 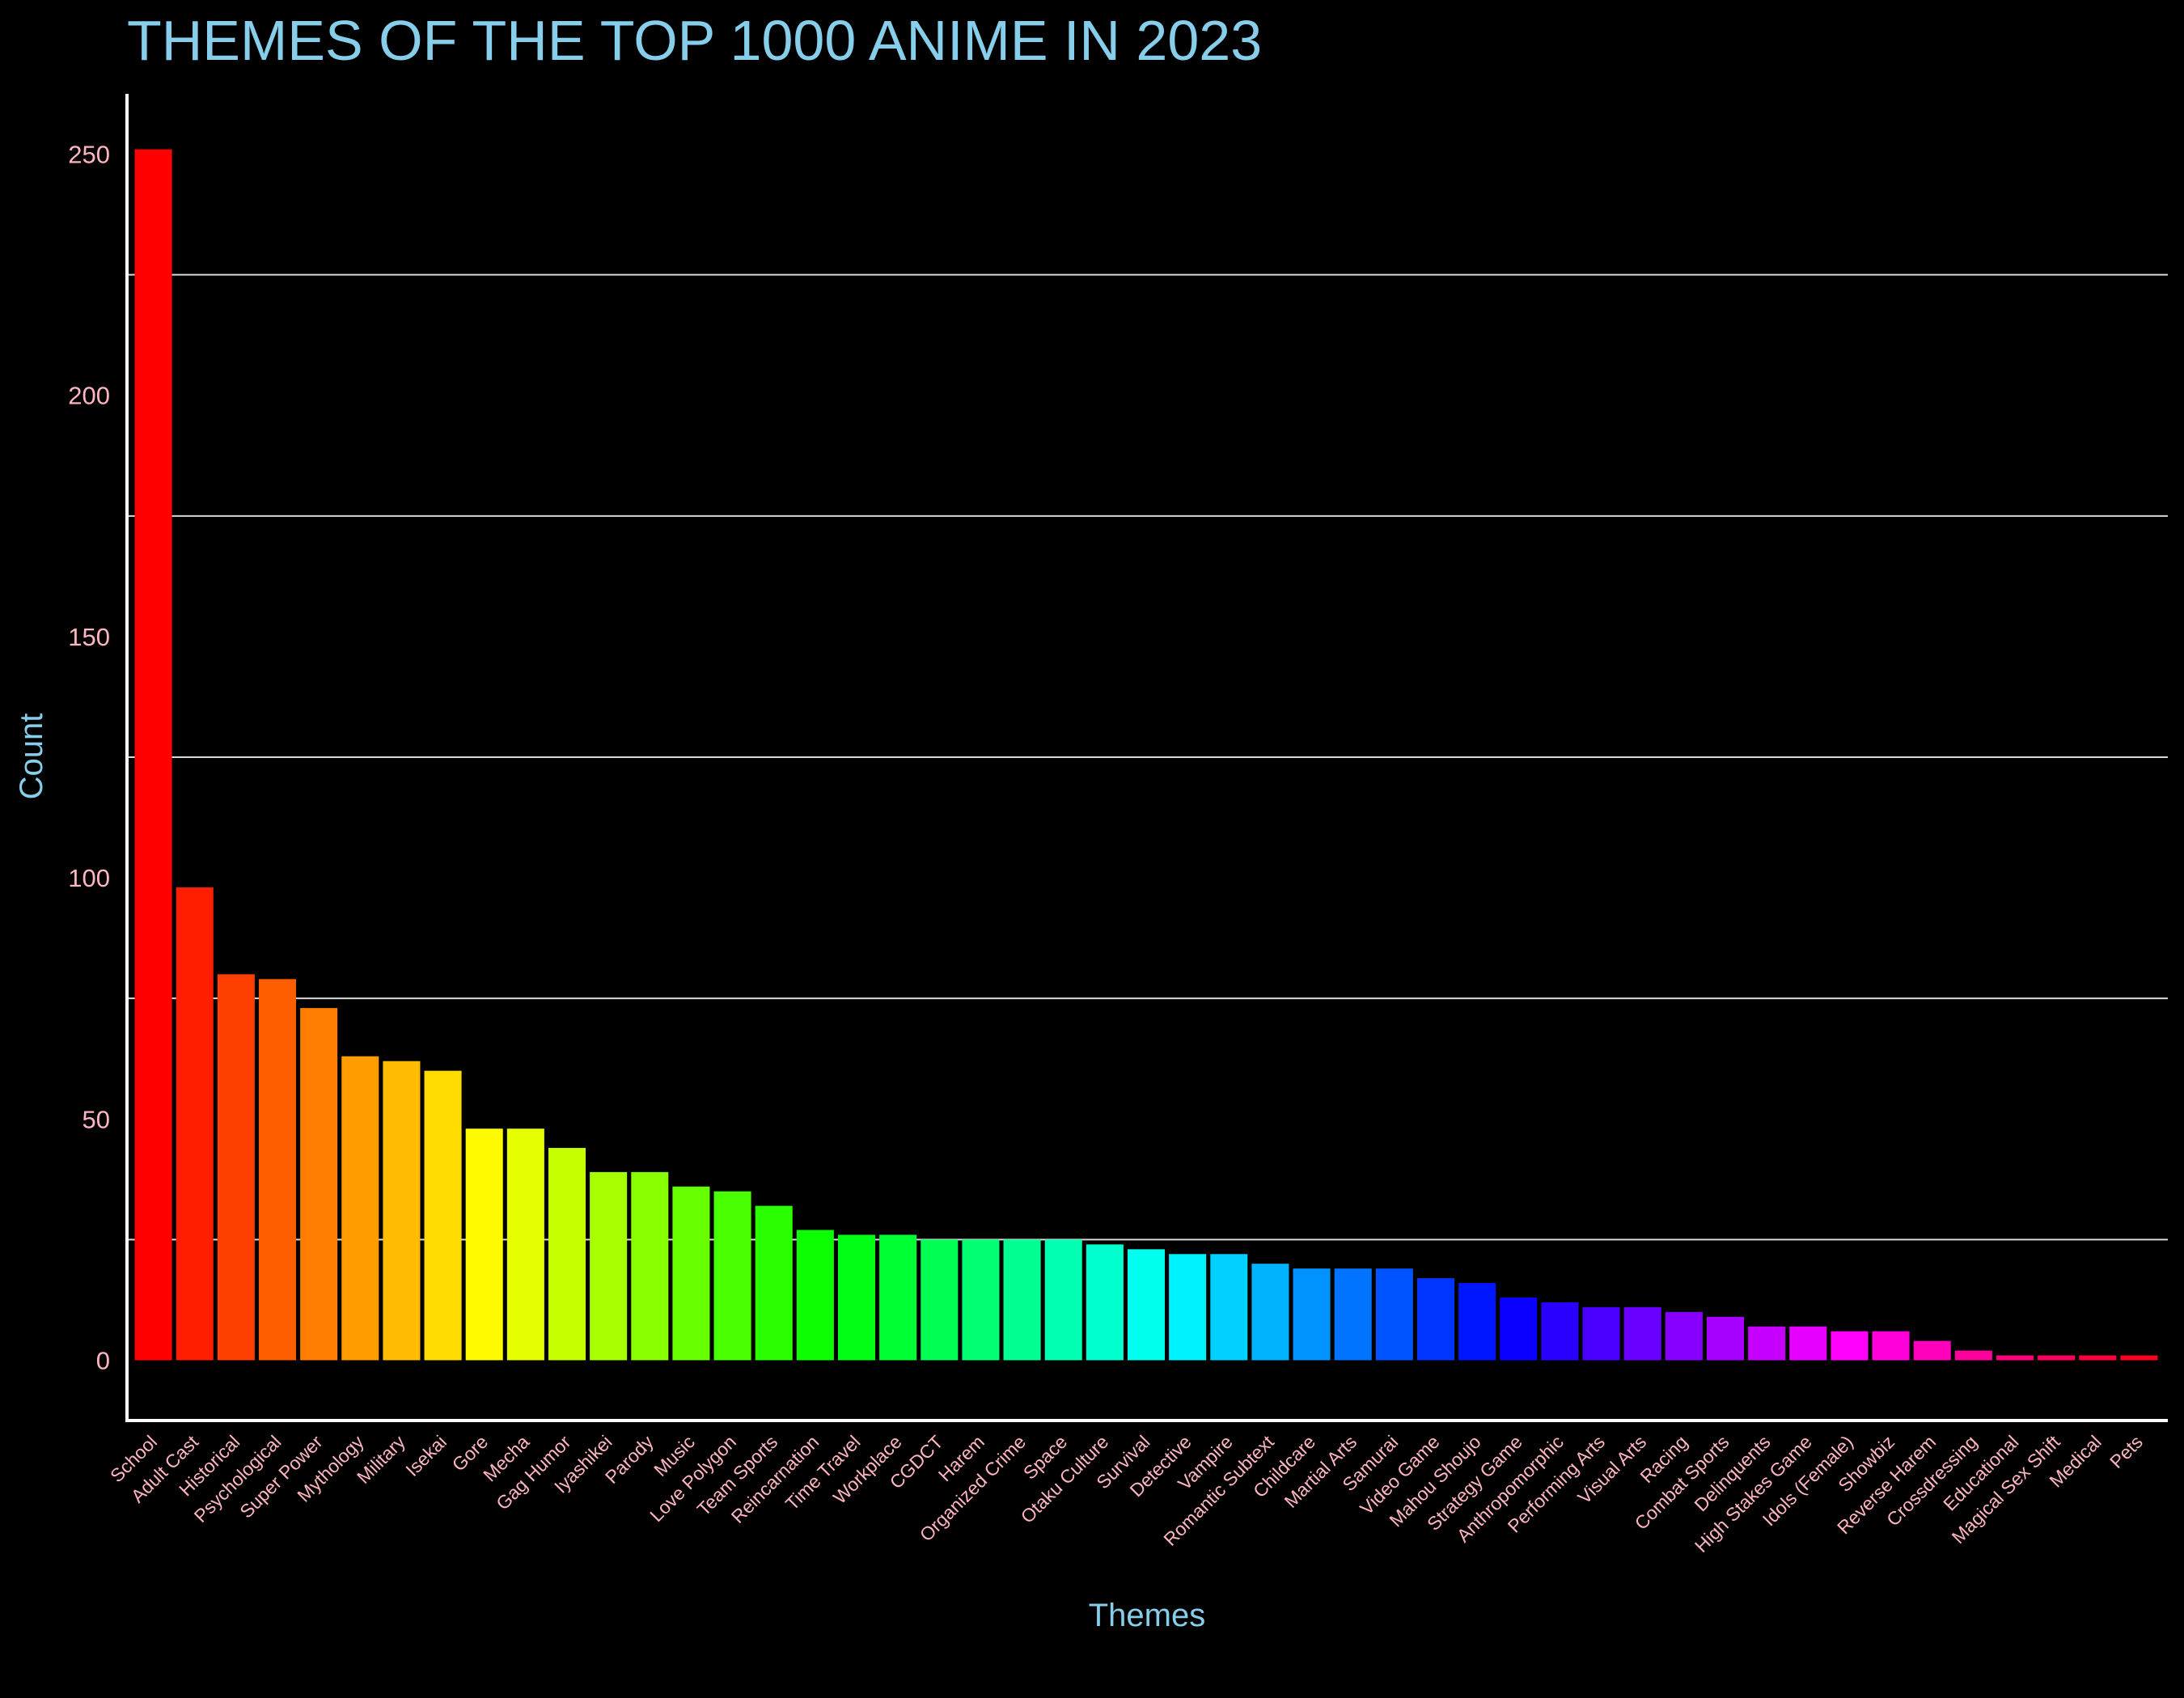 What do you see at coordinates (96, 1119) in the screenshot?
I see `y-tick-label: 50` at bounding box center [96, 1119].